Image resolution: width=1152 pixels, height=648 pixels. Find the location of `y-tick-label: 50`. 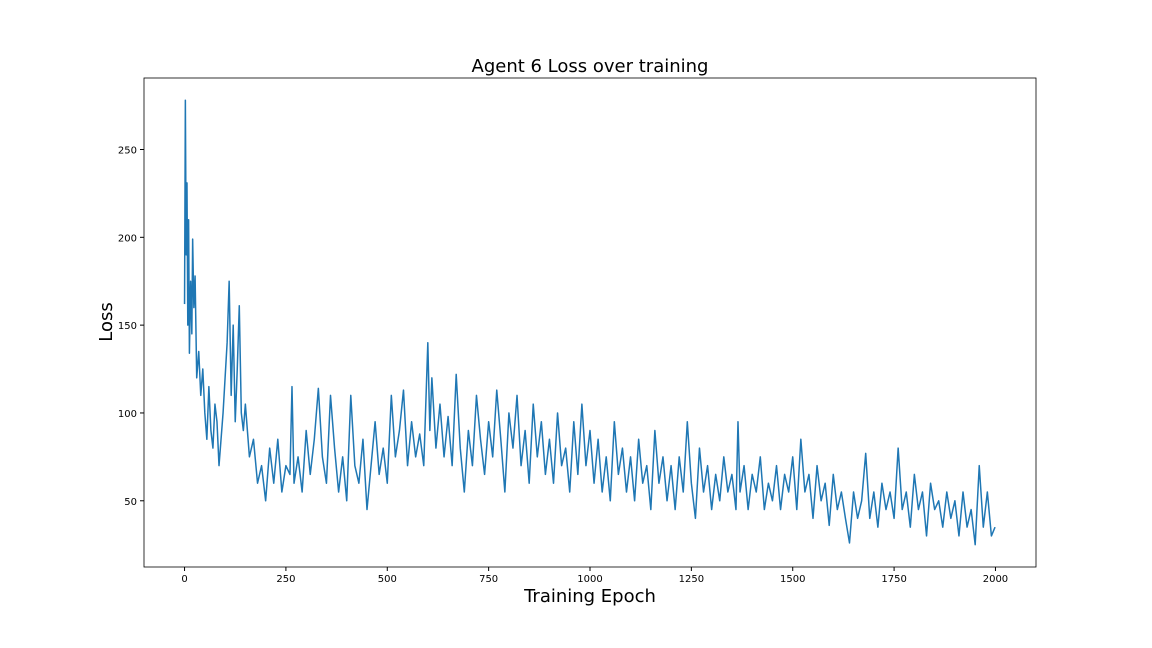

y-tick-label: 50 is located at coordinates (130, 502).